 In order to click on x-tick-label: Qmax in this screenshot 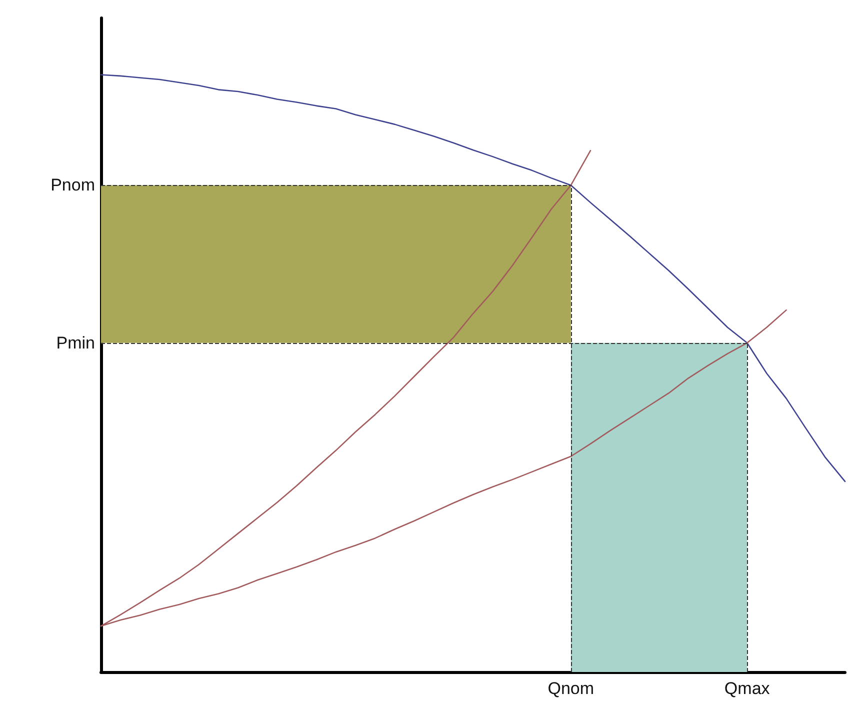, I will do `click(747, 688)`.